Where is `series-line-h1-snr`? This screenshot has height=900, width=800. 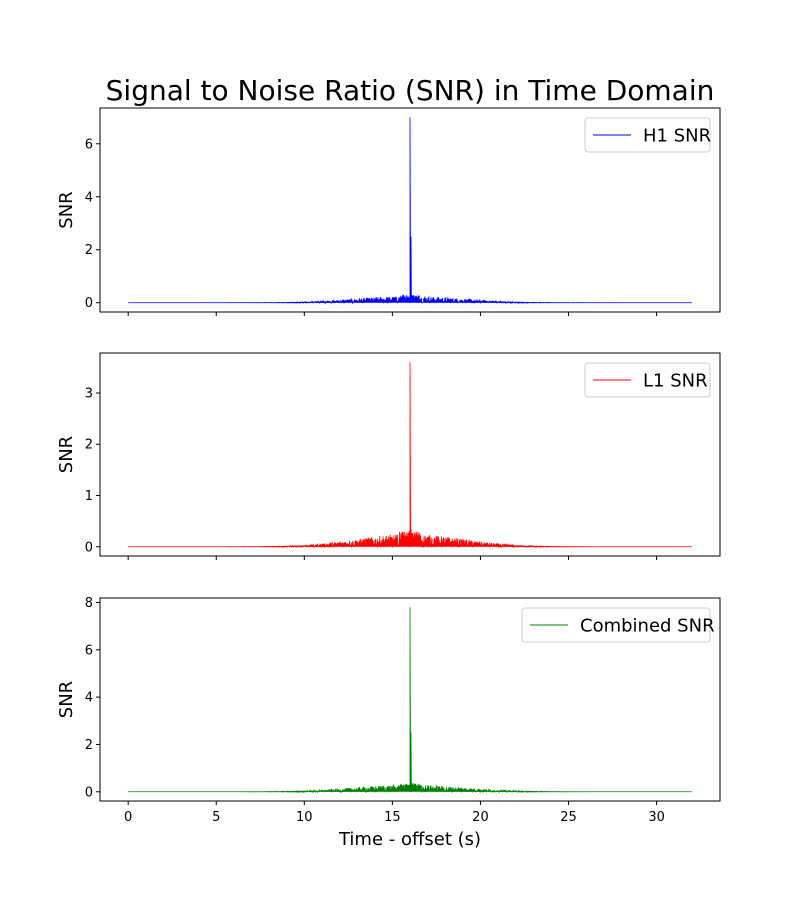
series-line-h1-snr is located at coordinates (410, 211).